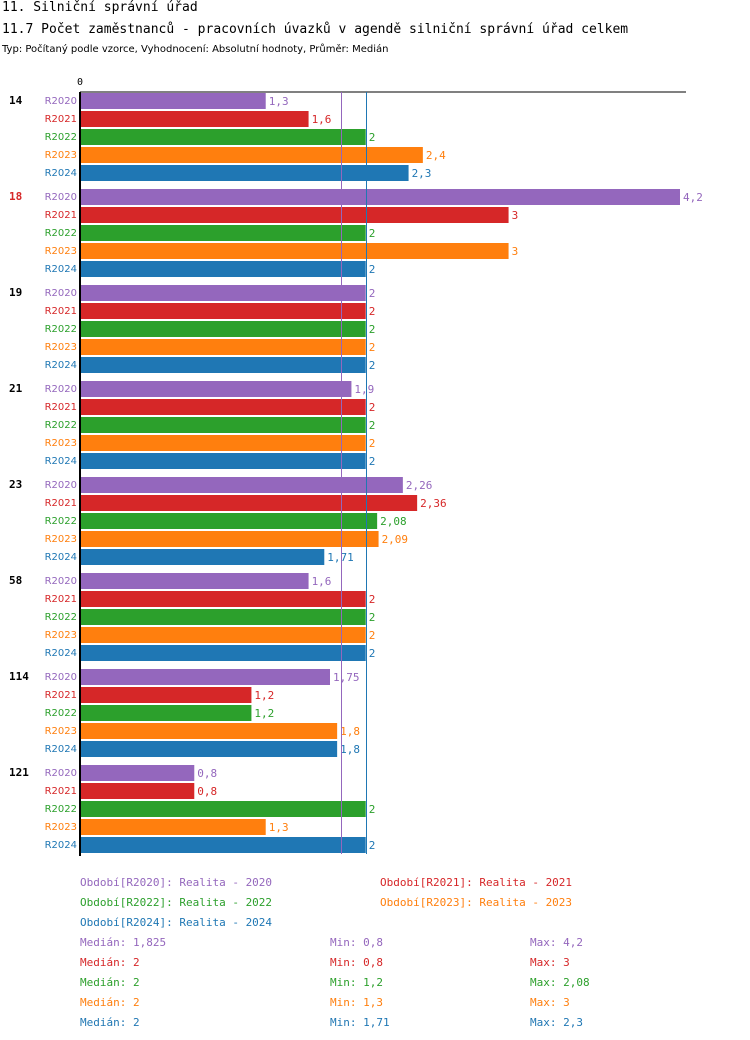 This screenshot has height=1040, width=750. What do you see at coordinates (422, 173) in the screenshot?
I see `data-label: 2,3` at bounding box center [422, 173].